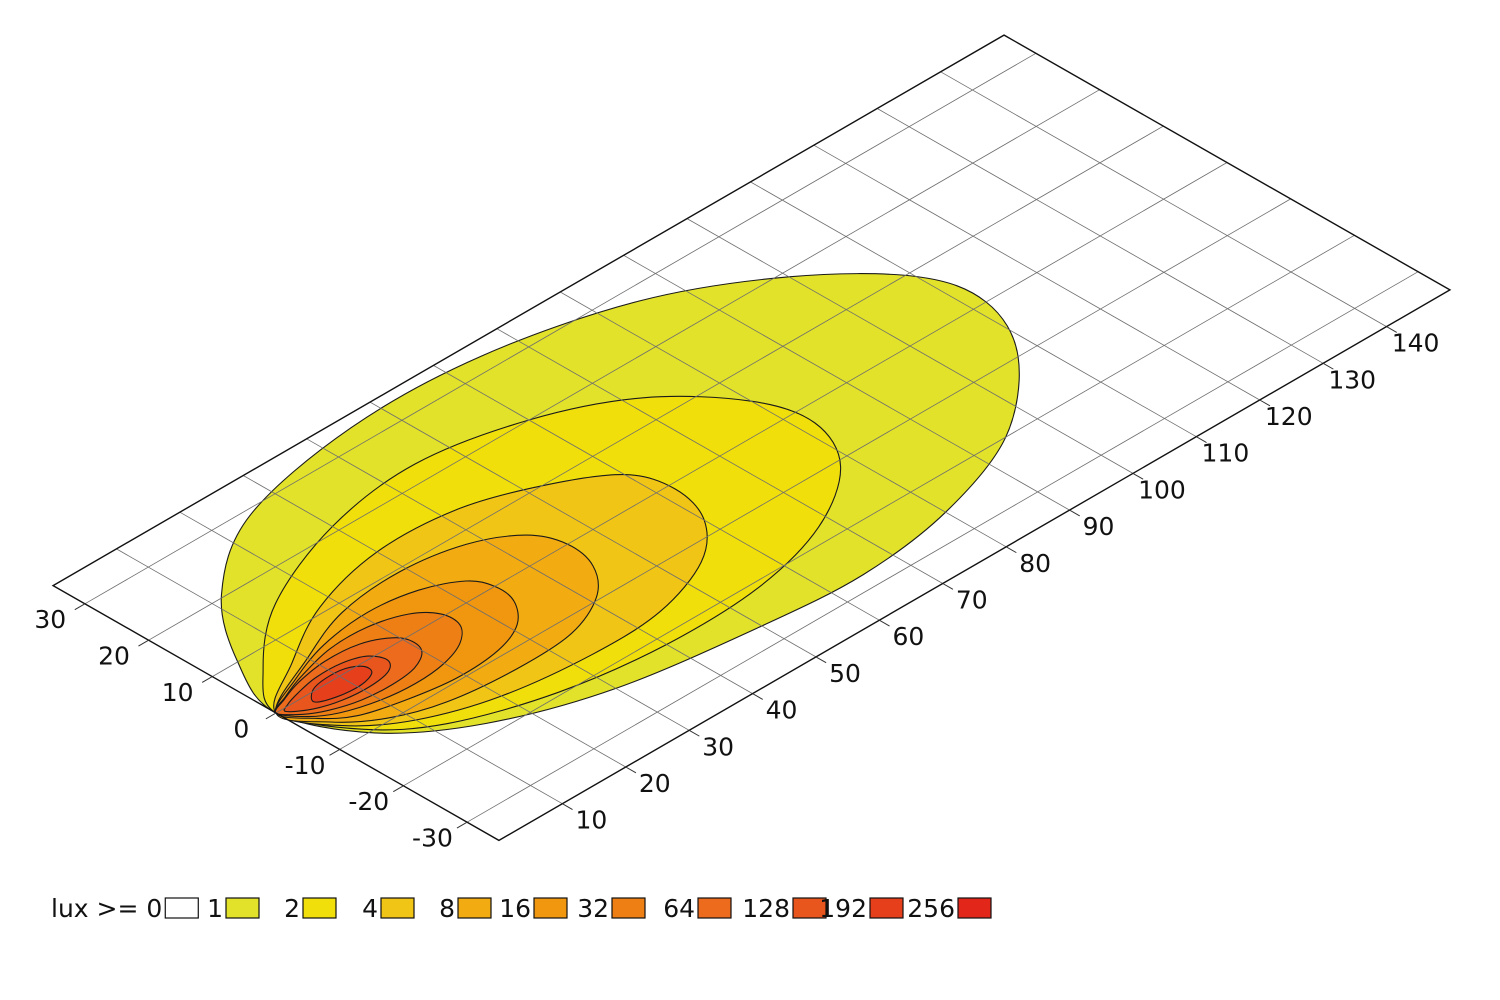 Image resolution: width=1500 pixels, height=1000 pixels. Describe the element at coordinates (1162, 489) in the screenshot. I see `x-tick-label: 100` at that location.